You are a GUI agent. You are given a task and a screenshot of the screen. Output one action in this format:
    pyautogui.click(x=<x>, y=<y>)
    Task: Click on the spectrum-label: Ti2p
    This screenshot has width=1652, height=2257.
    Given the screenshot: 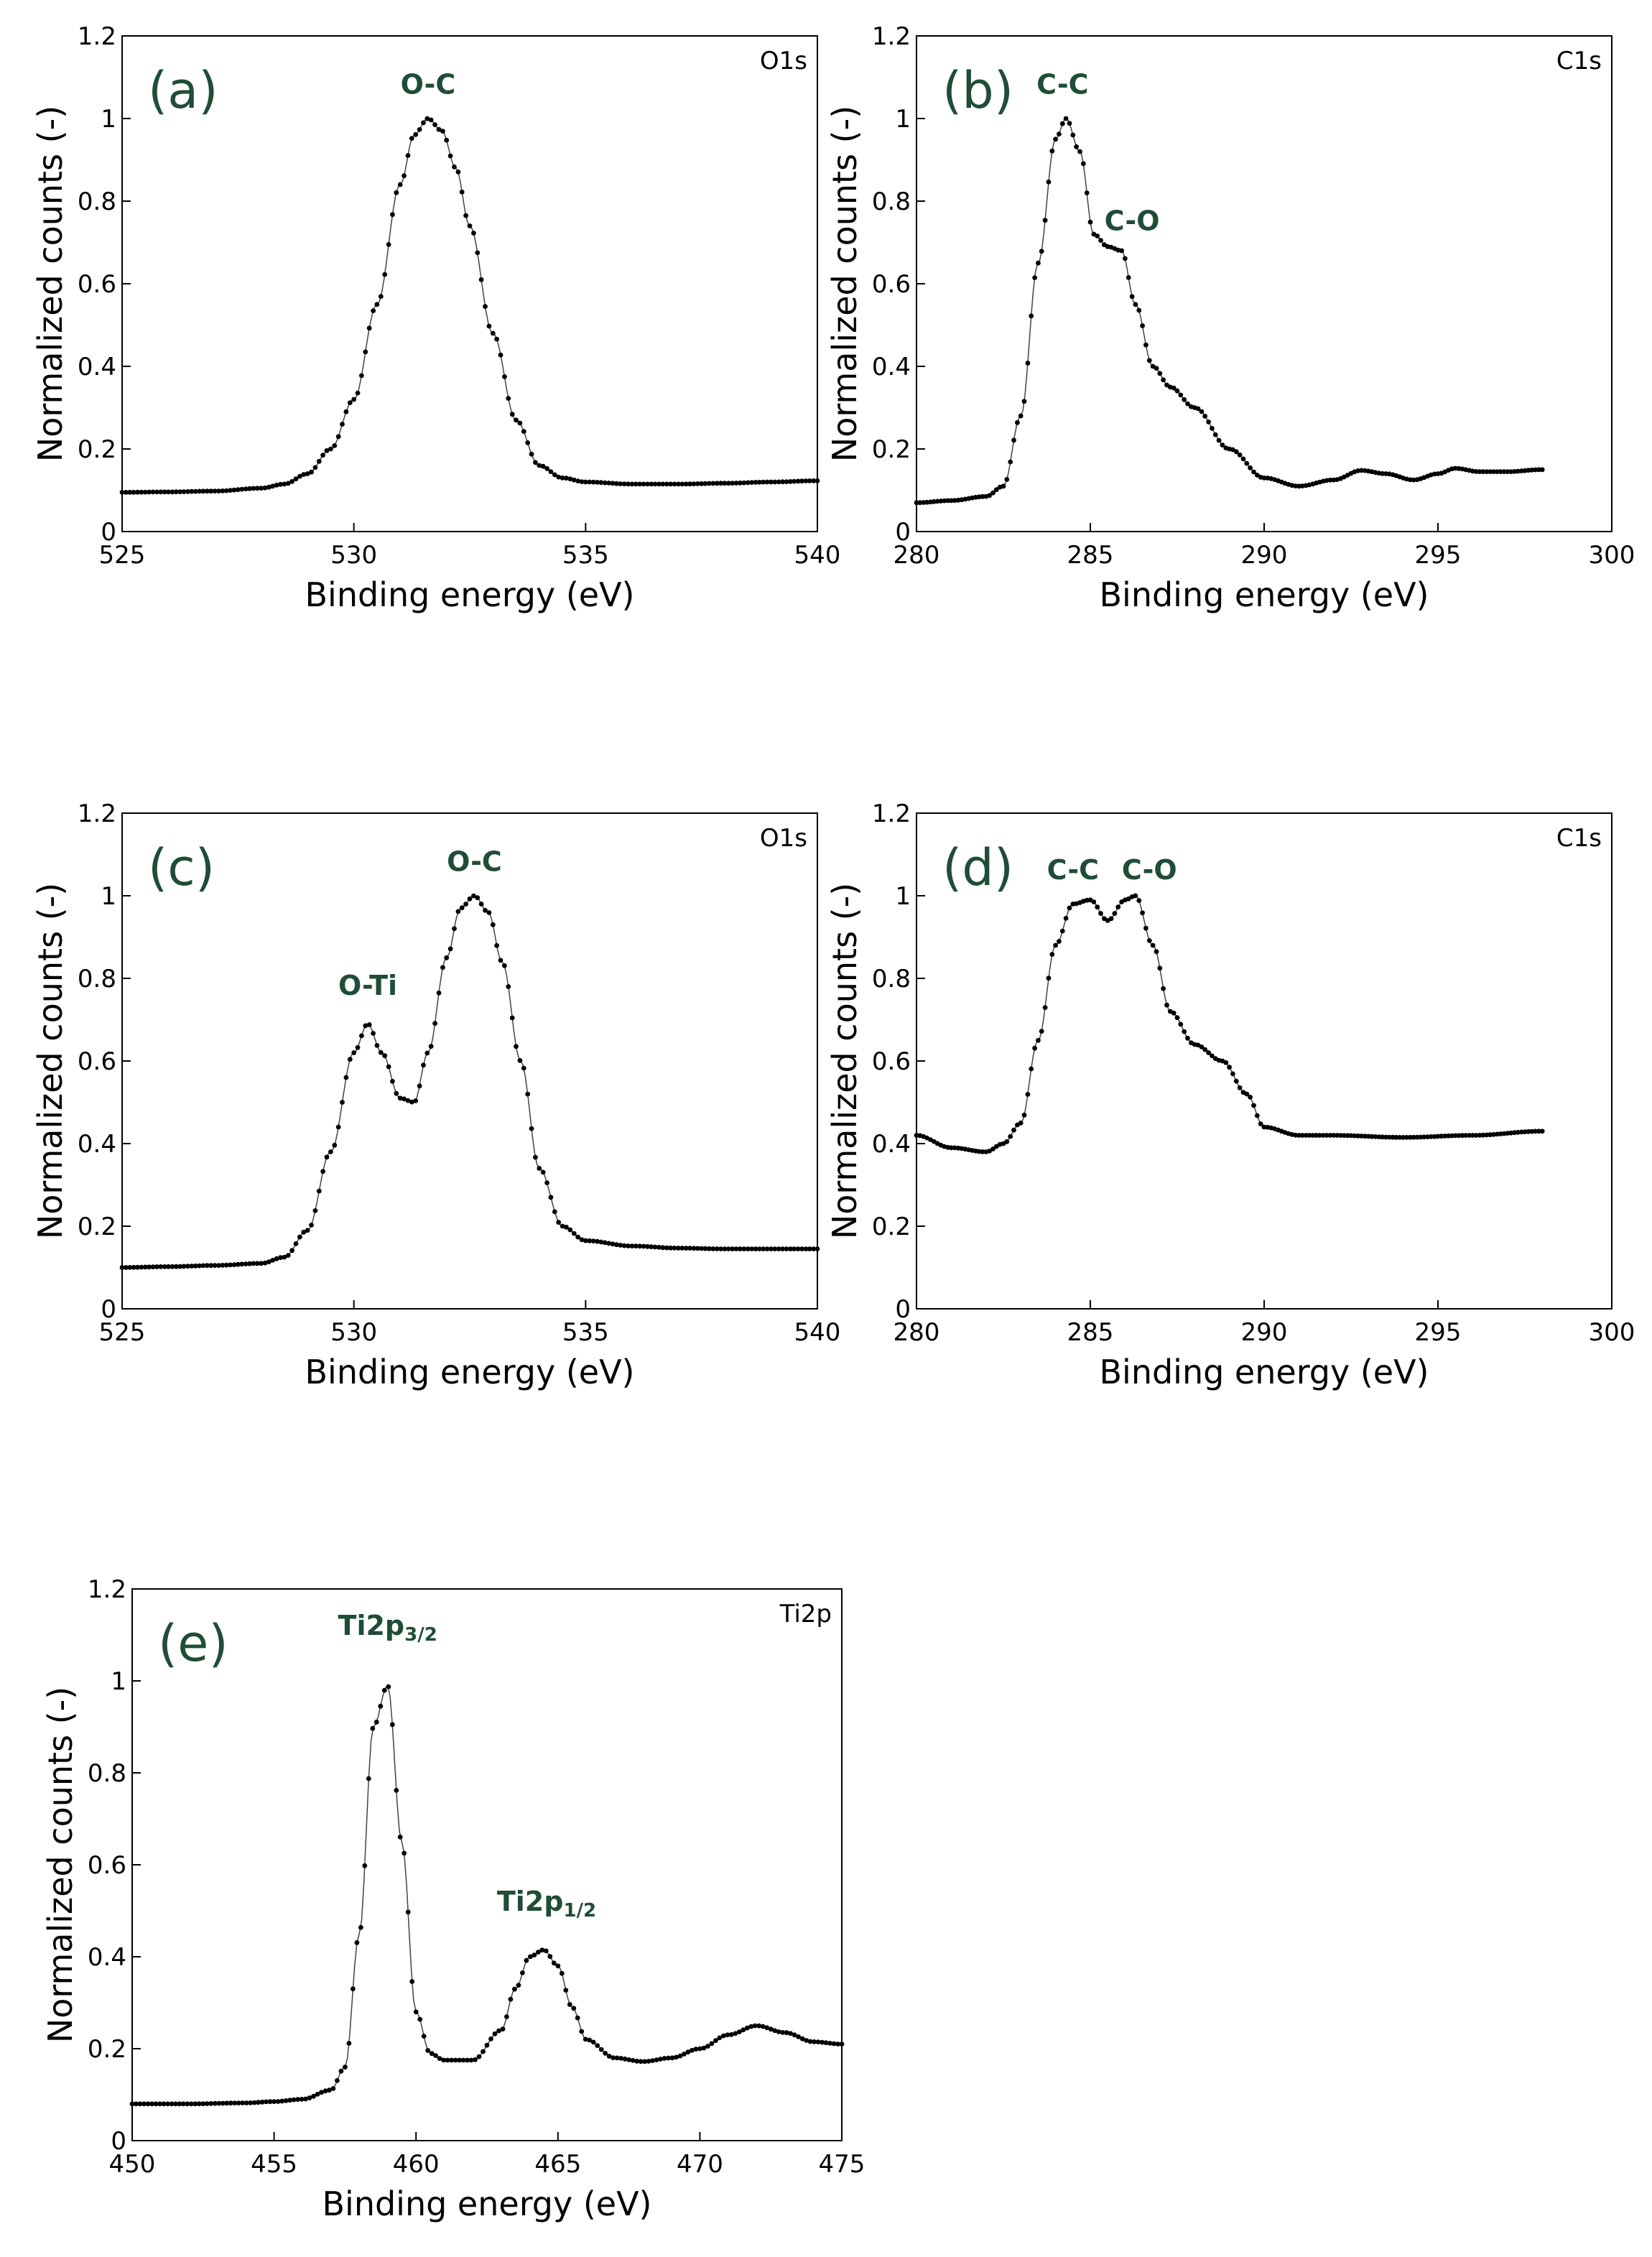 What is the action you would take?
    pyautogui.click(x=805, y=1614)
    